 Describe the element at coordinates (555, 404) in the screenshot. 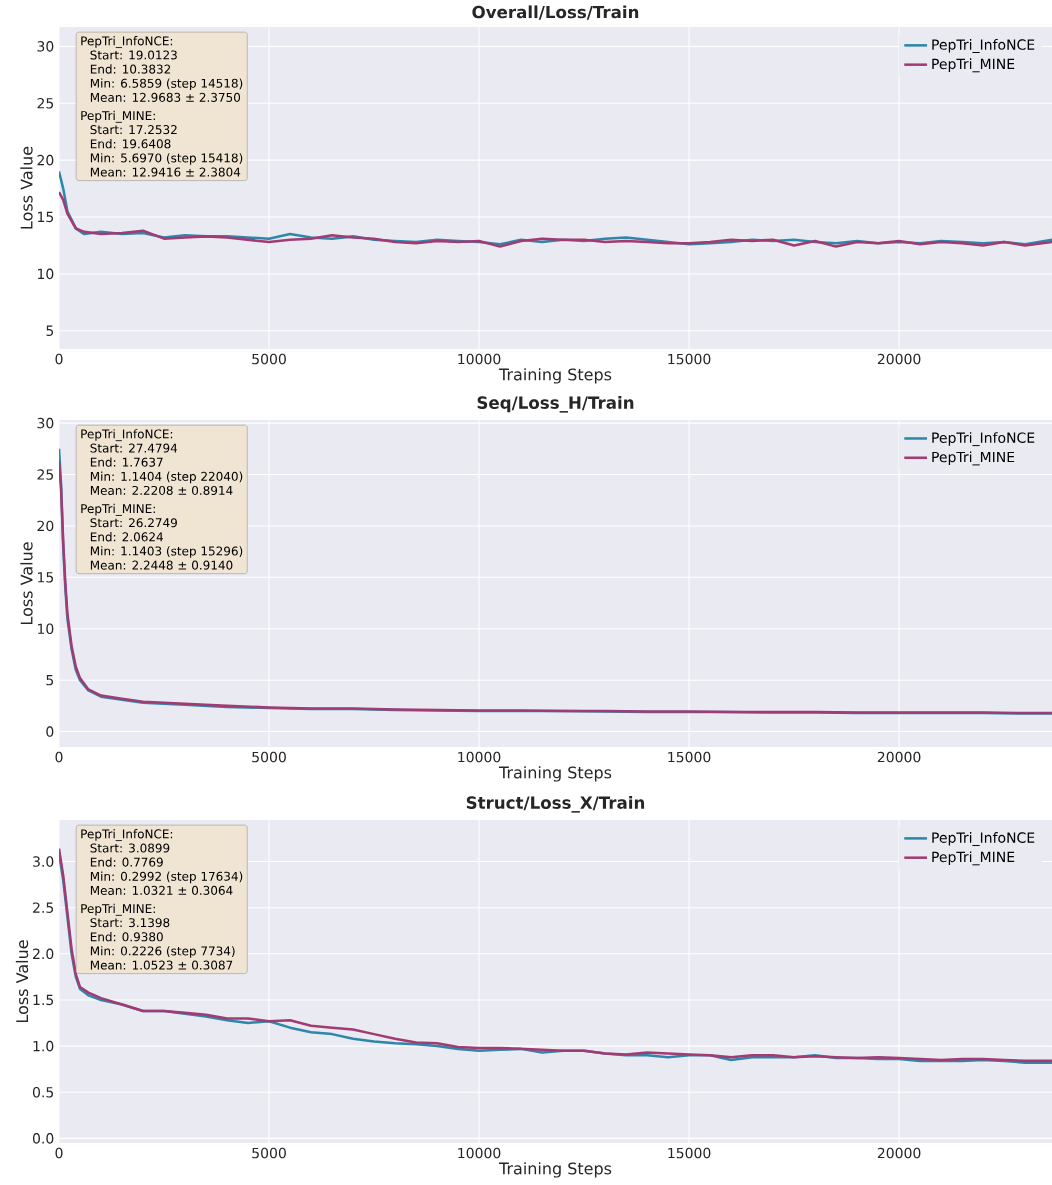

I see `chart-title: Seq/Loss_H/Train` at that location.